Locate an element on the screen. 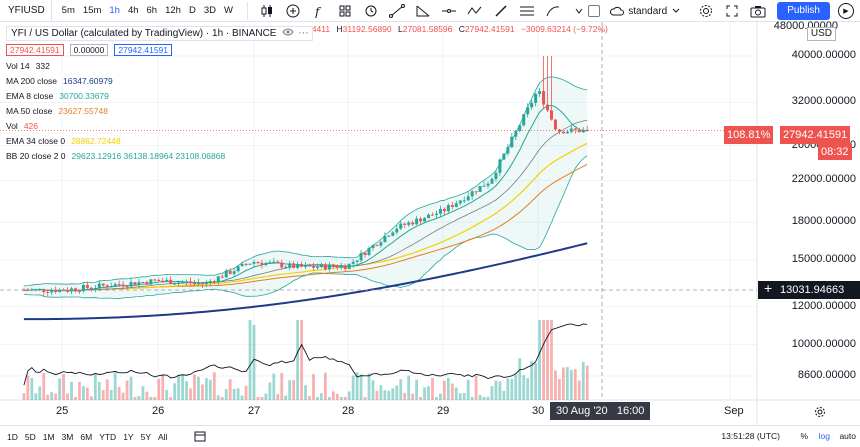  percent-toggle: % is located at coordinates (804, 436).